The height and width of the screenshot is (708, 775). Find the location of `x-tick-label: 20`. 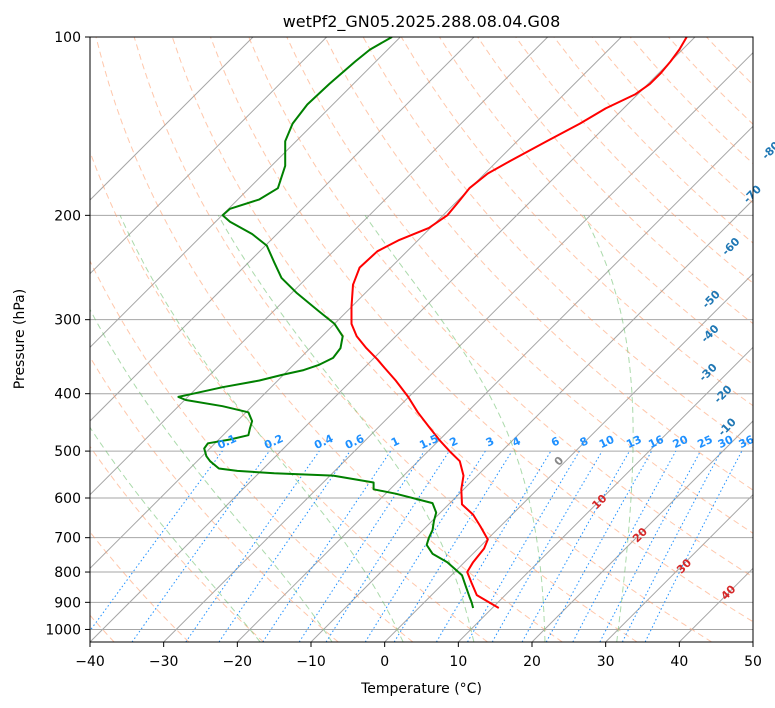

x-tick-label: 20 is located at coordinates (532, 662).